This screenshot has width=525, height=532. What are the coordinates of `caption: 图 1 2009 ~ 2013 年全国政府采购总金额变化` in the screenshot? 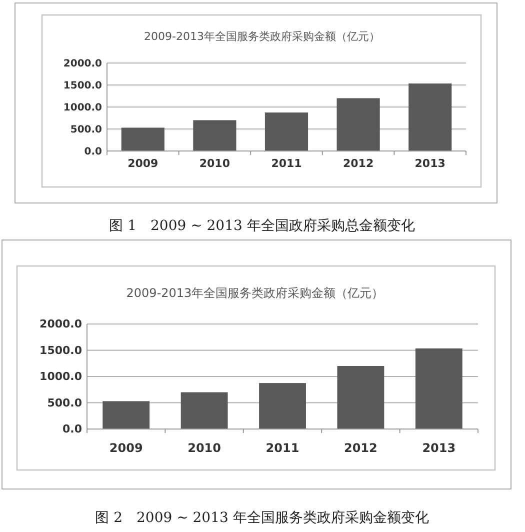 It's located at (262, 226).